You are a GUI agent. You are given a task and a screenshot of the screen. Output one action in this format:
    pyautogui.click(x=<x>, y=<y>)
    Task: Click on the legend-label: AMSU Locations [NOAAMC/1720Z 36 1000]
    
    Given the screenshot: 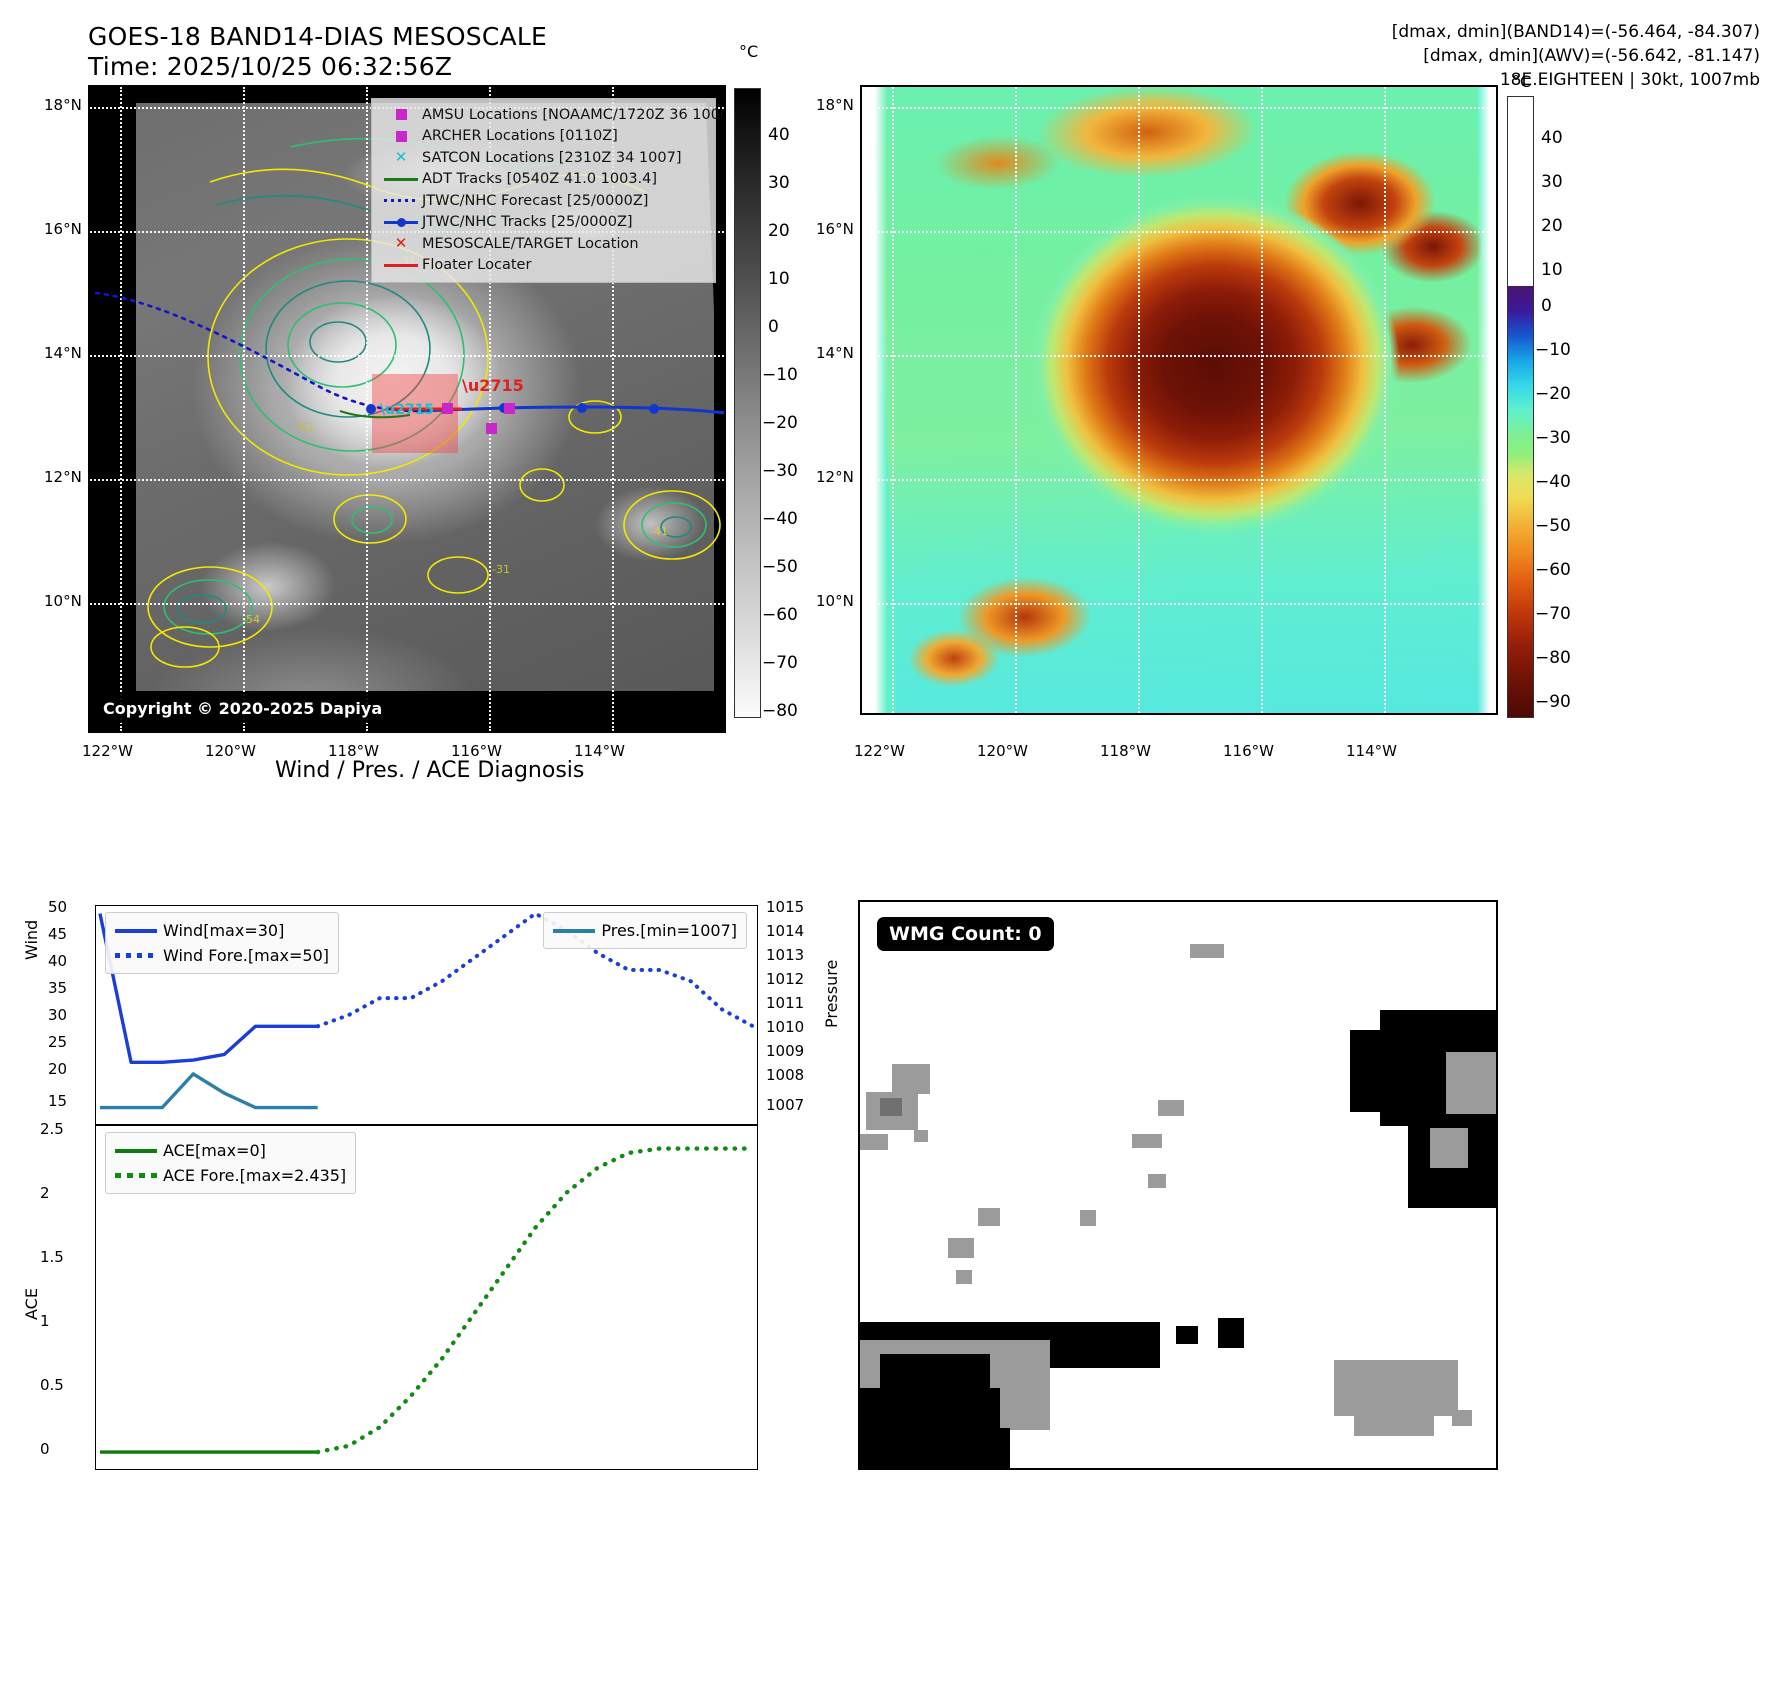 What is the action you would take?
    pyautogui.click(x=574, y=114)
    